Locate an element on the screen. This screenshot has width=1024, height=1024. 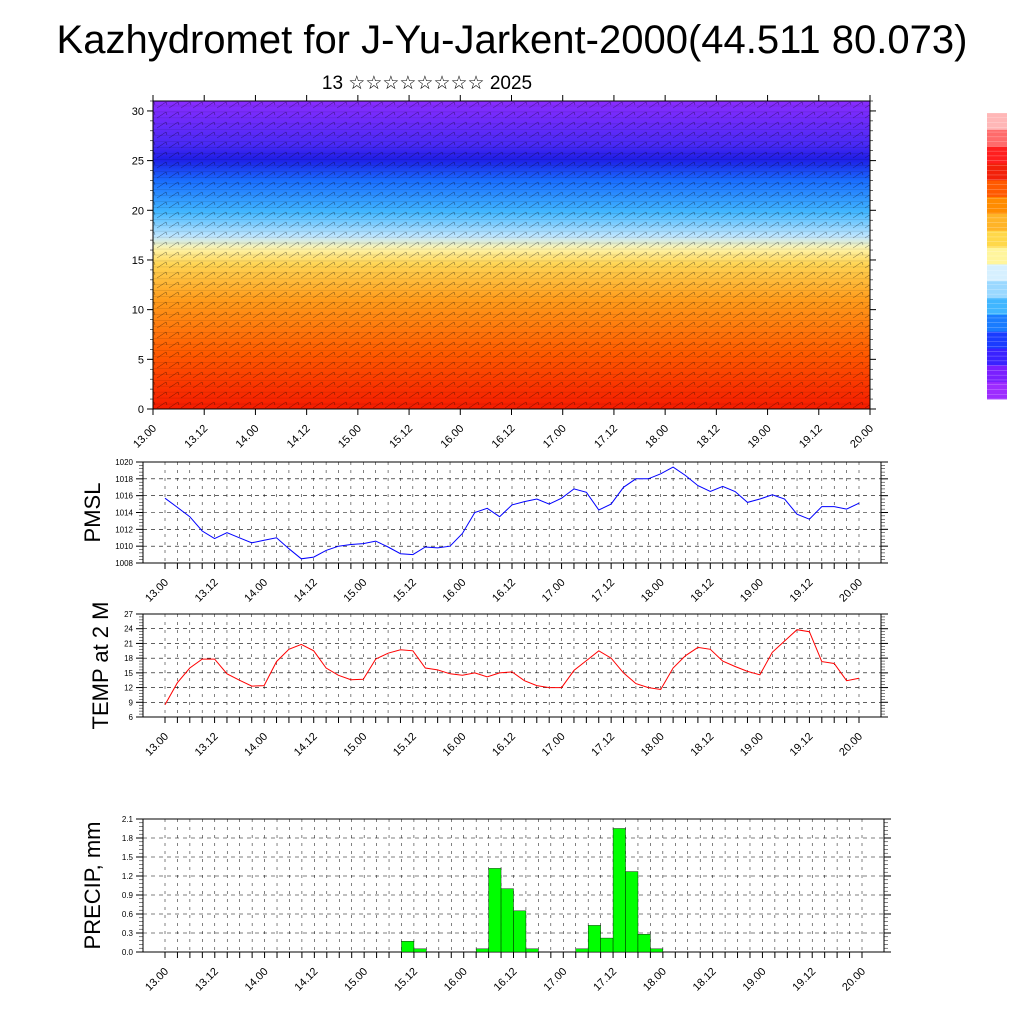
y-tick-label: 30 is located at coordinates (138, 112).